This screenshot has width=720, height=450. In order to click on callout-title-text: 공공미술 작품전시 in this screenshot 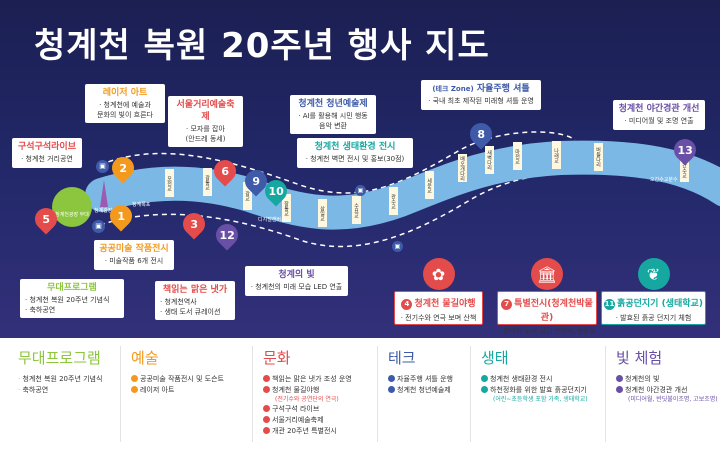, I will do `click(134, 249)`.